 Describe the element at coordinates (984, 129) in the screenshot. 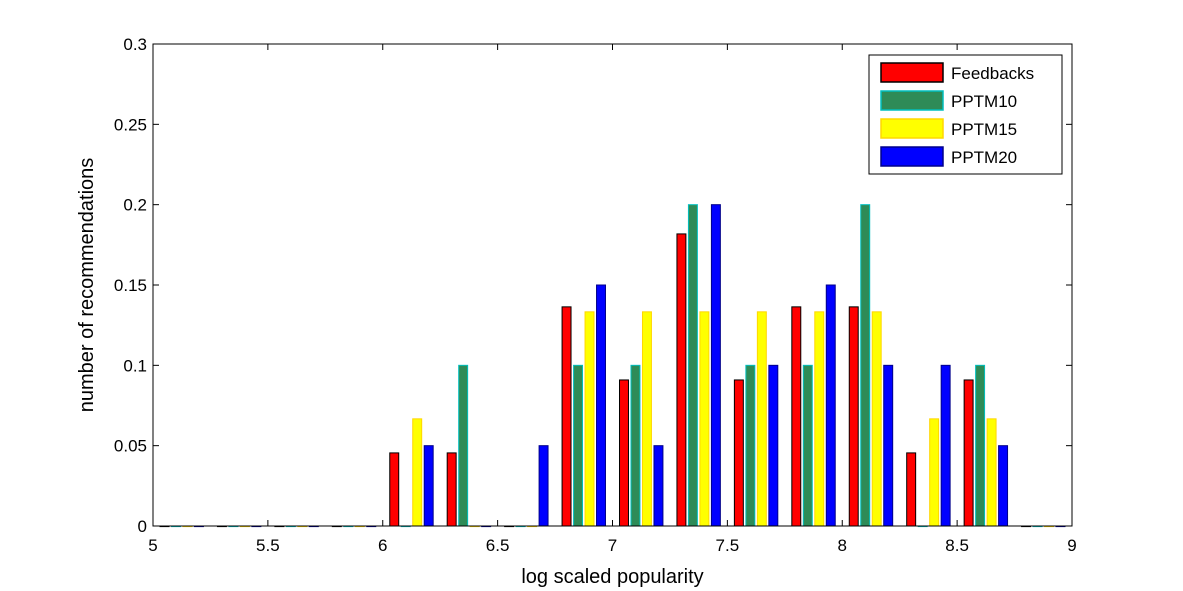

I see `legend-label-pptm15: PPTM15` at that location.